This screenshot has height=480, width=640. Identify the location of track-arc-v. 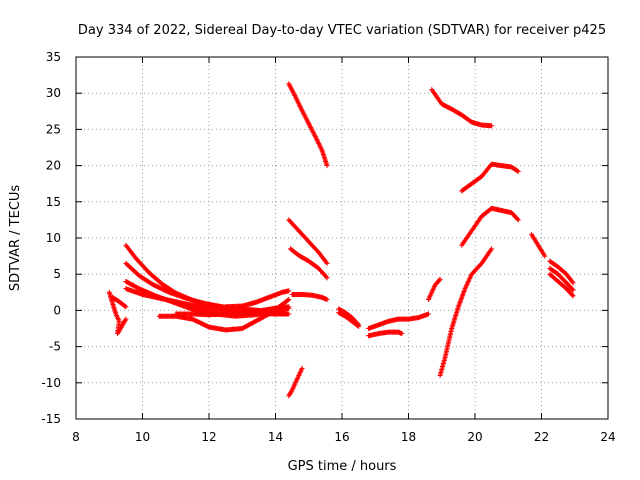
(490, 226).